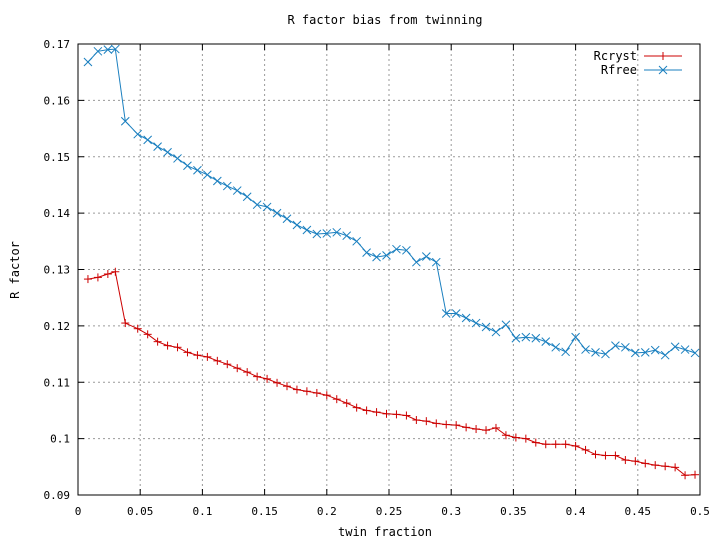 This screenshot has height=545, width=720. What do you see at coordinates (619, 70) in the screenshot?
I see `legend-label-rfree: Rfree` at bounding box center [619, 70].